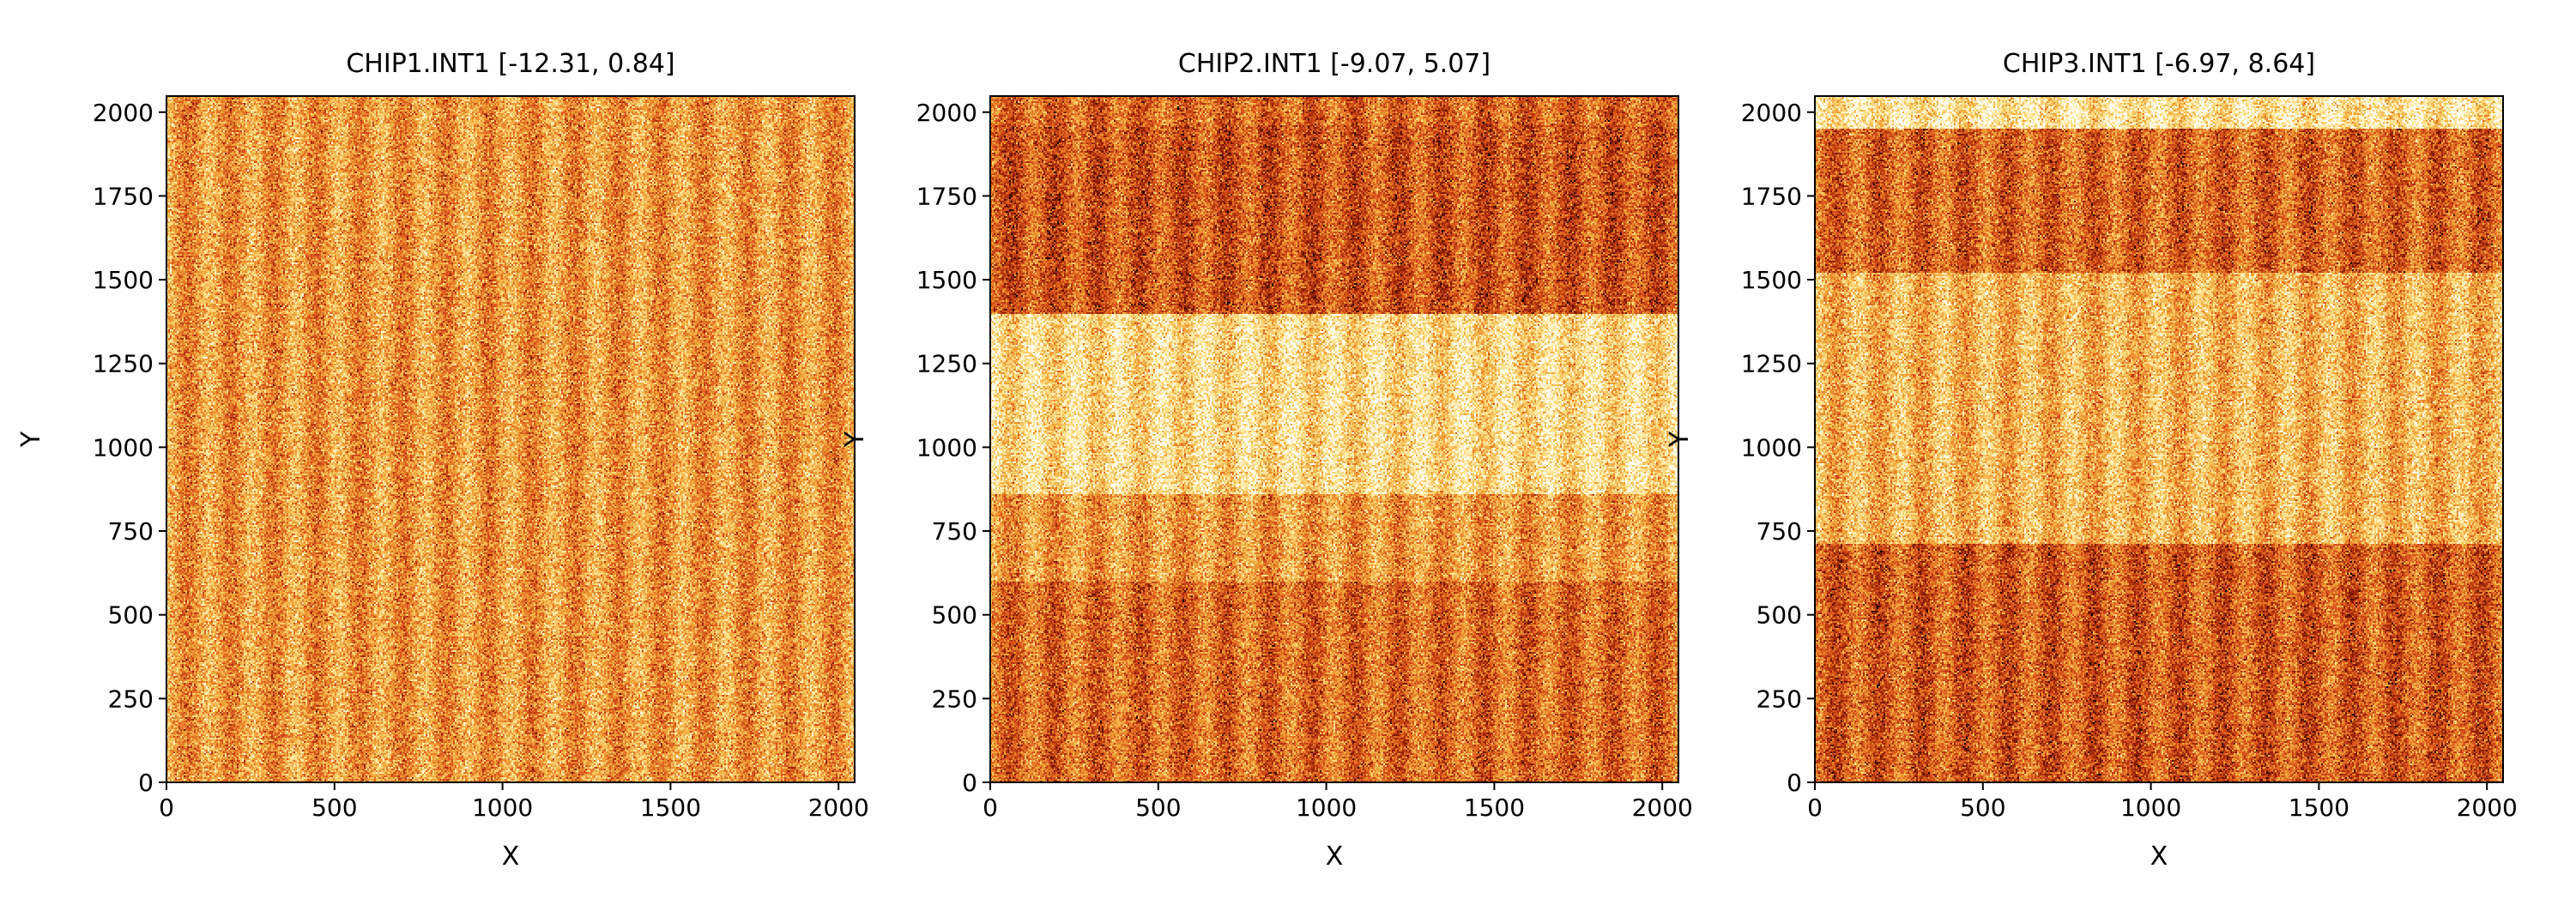 Image resolution: width=2576 pixels, height=899 pixels. What do you see at coordinates (510, 64) in the screenshot?
I see `chart-title: CHIP1.INT1 [-12.31, 0.84]` at bounding box center [510, 64].